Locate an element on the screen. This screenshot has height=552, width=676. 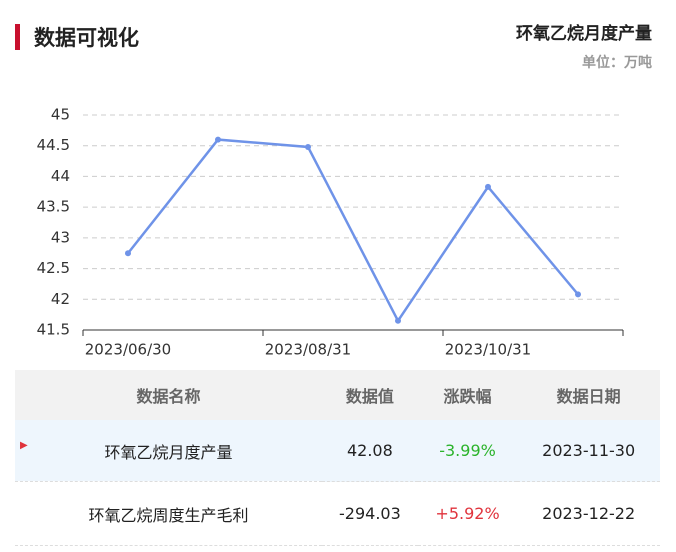
cell-text: 环氧乙烷月度产量 is located at coordinates (168, 452).